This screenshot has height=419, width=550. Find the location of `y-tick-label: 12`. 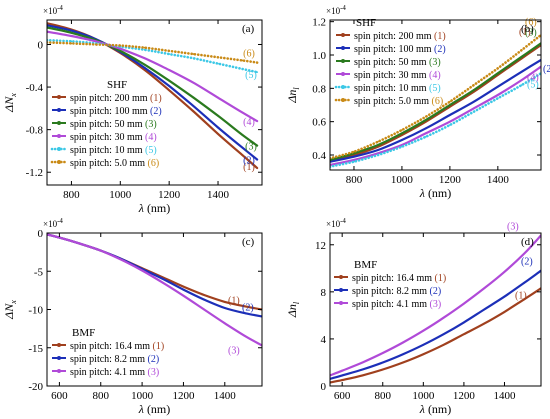

y-tick-label: 12 is located at coordinates (320, 246).